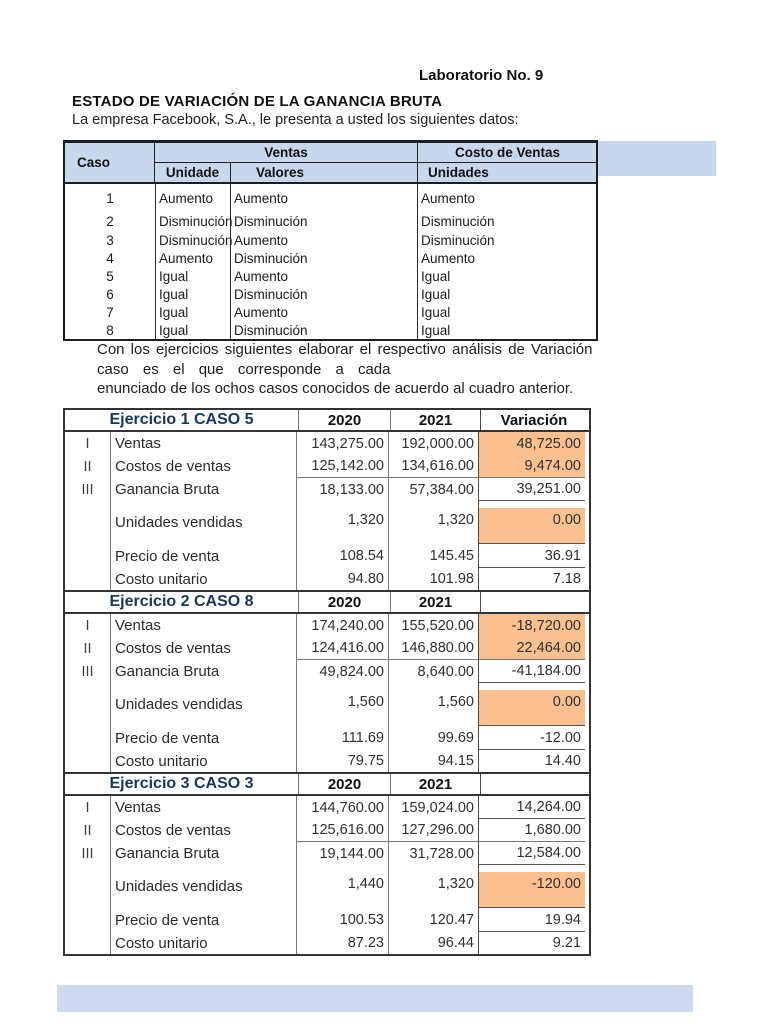 The width and height of the screenshot is (768, 1024). Describe the element at coordinates (327, 890) in the screenshot. I see `unidades-row: Unidades vendidas 1,440 1,320 -120.00` at that location.